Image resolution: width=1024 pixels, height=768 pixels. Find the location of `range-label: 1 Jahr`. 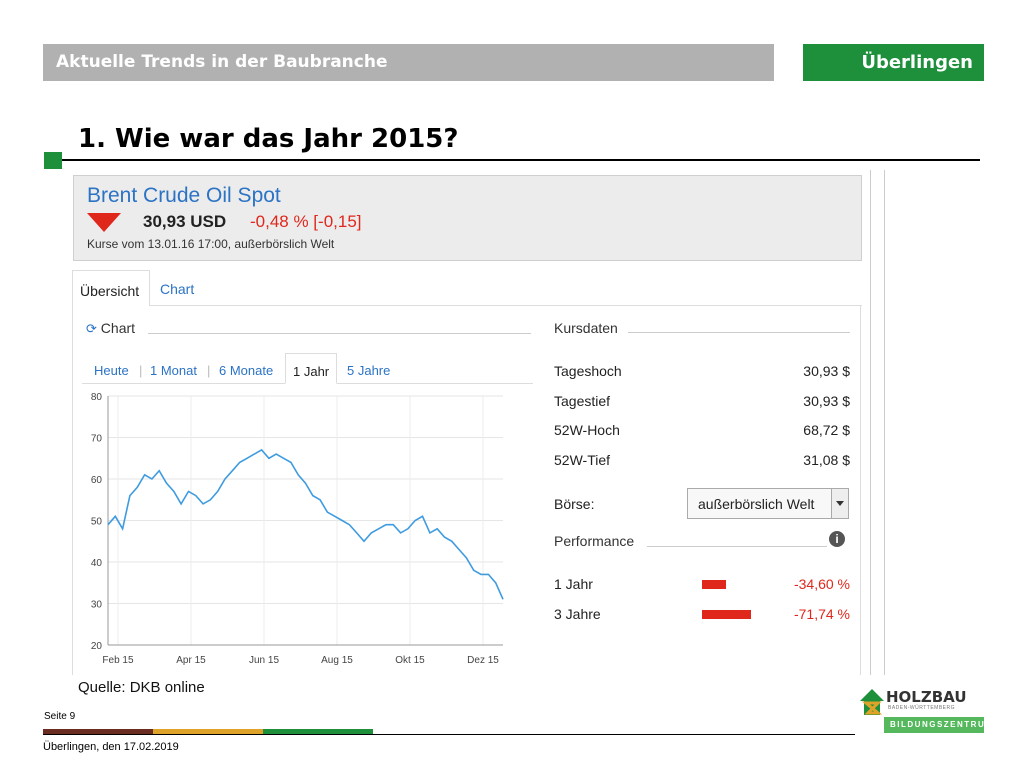

range-label: 1 Jahr is located at coordinates (311, 371).